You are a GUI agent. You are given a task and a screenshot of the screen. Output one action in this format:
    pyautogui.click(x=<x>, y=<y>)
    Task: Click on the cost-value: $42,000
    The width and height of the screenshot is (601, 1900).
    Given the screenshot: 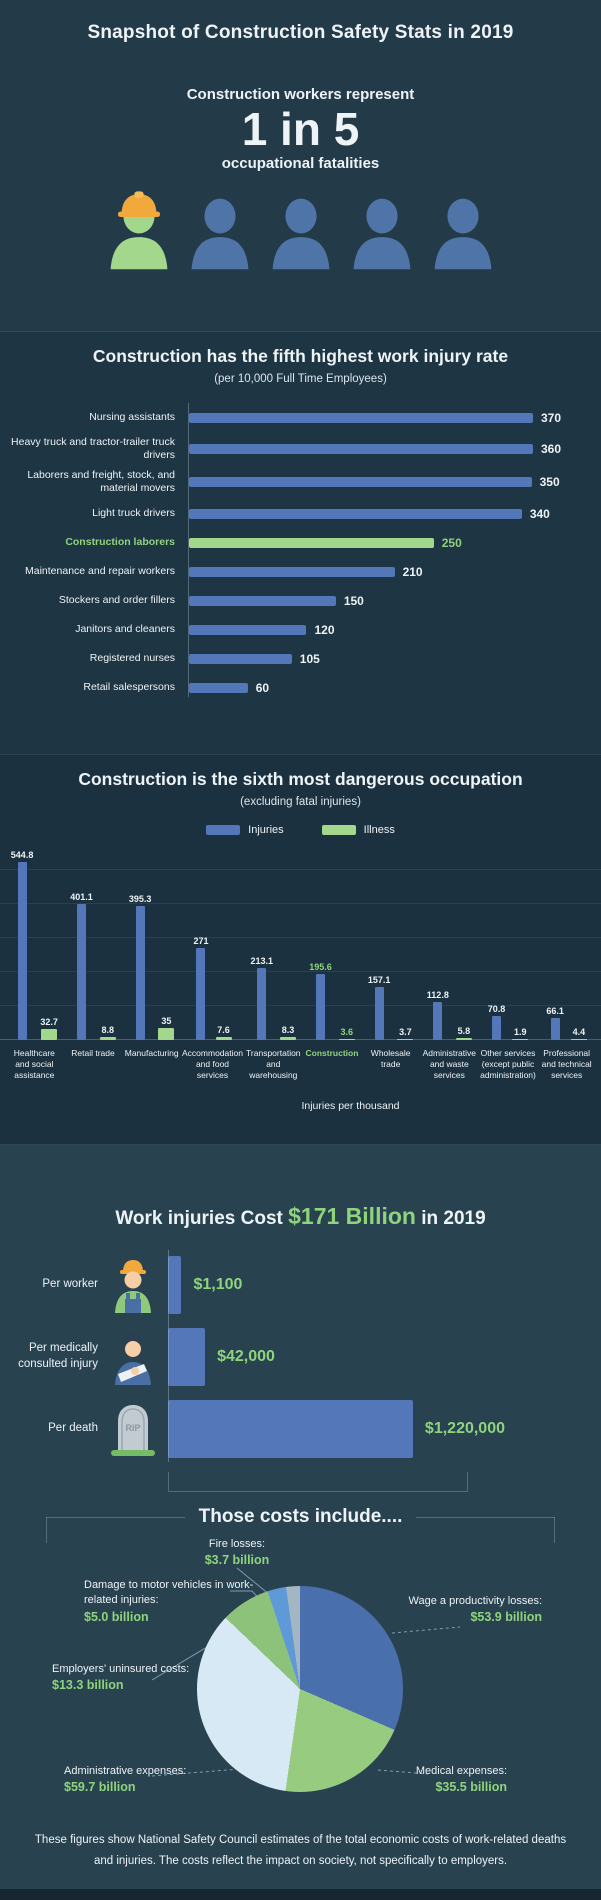 What is the action you would take?
    pyautogui.click(x=246, y=1356)
    